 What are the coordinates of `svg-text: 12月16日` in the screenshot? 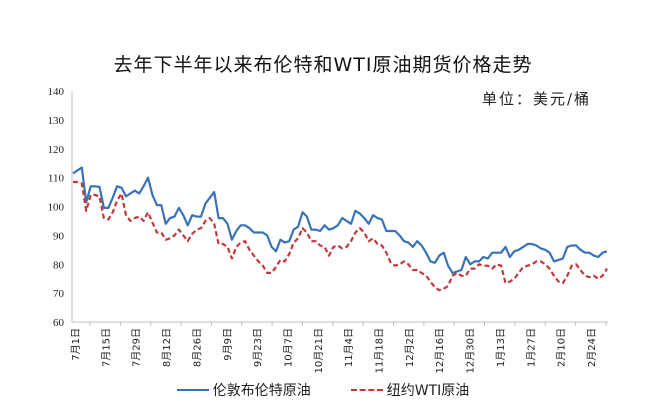 It's located at (440, 350).